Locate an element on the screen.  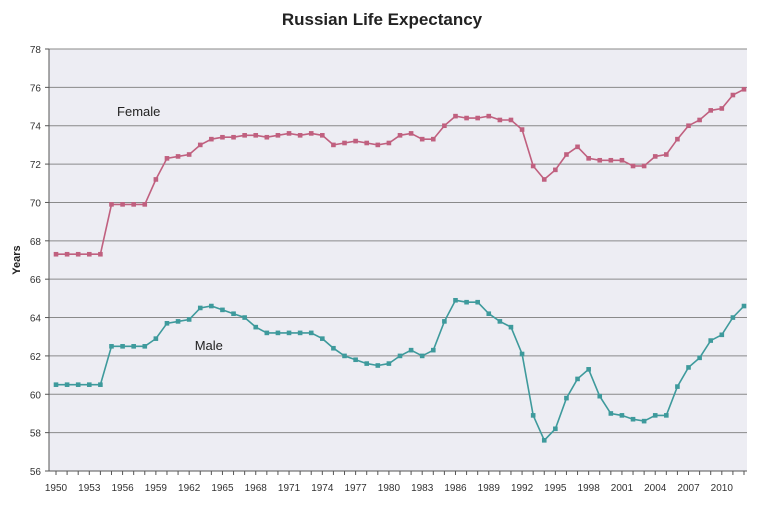
y-tick-label: 72 is located at coordinates (36, 165).